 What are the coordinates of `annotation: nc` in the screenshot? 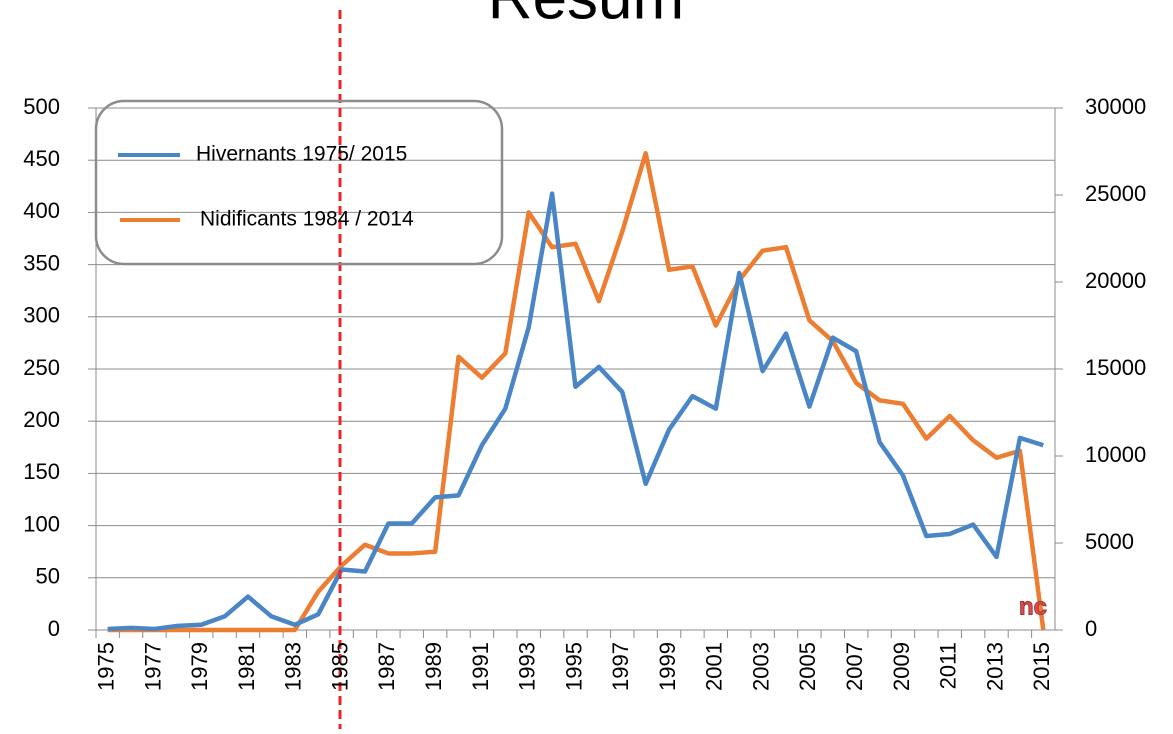 It's located at (1033, 606).